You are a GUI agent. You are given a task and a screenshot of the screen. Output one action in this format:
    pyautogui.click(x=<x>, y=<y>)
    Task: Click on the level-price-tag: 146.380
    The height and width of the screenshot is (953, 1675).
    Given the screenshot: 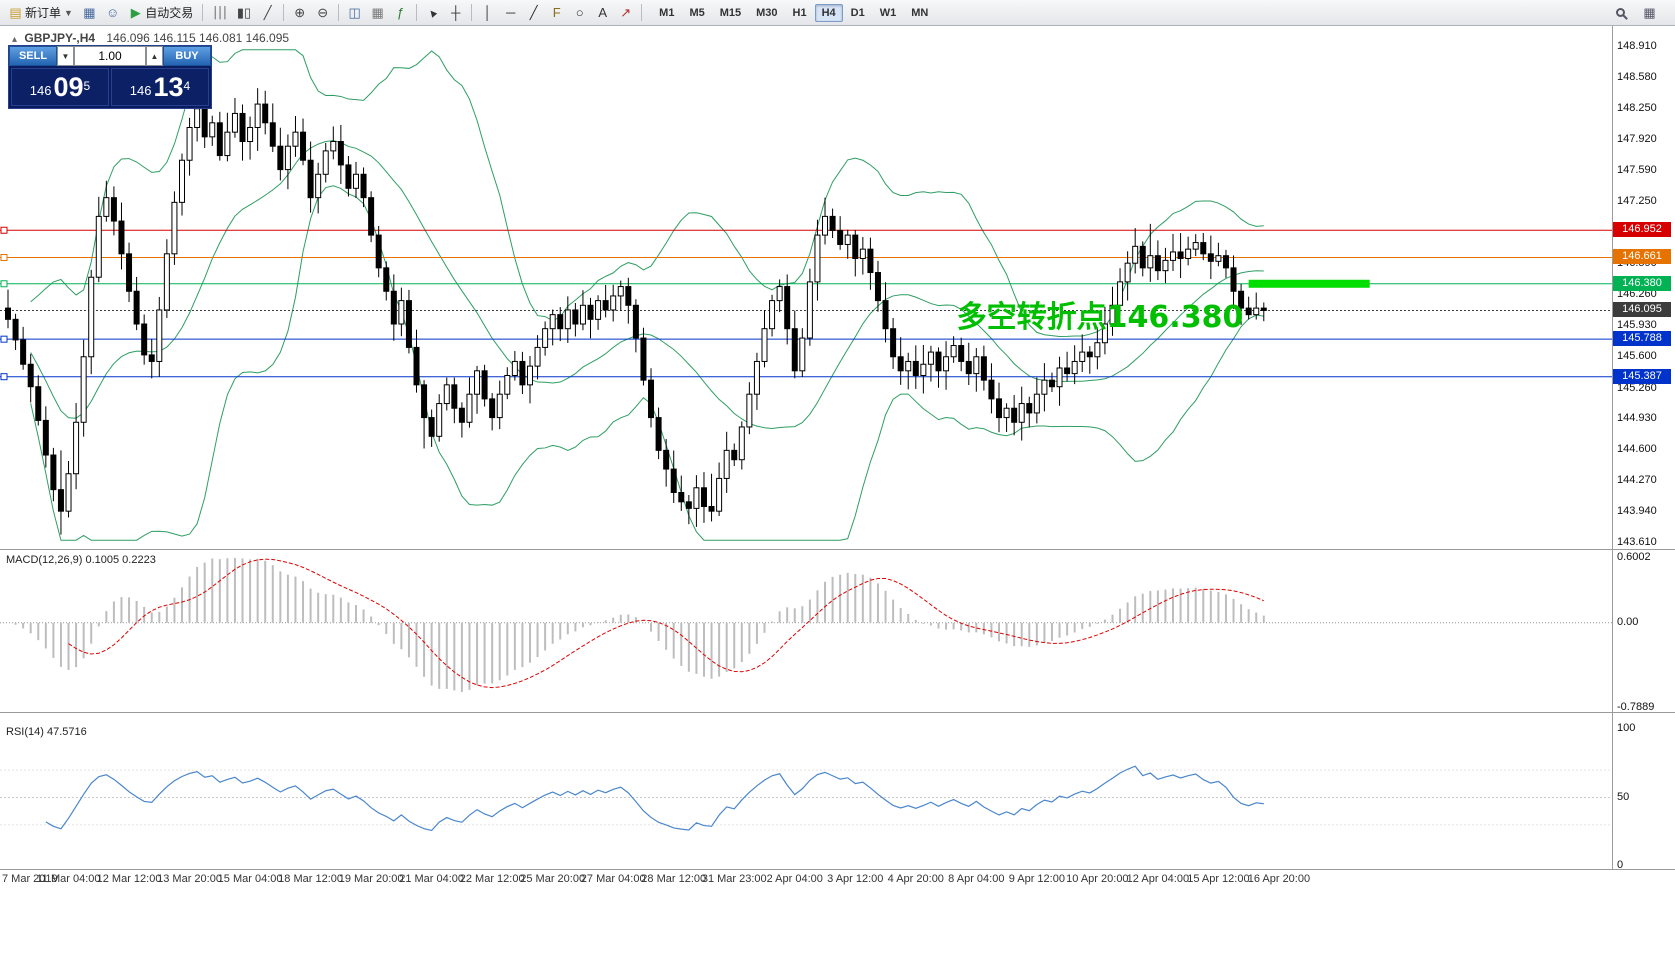 What is the action you would take?
    pyautogui.click(x=1642, y=283)
    